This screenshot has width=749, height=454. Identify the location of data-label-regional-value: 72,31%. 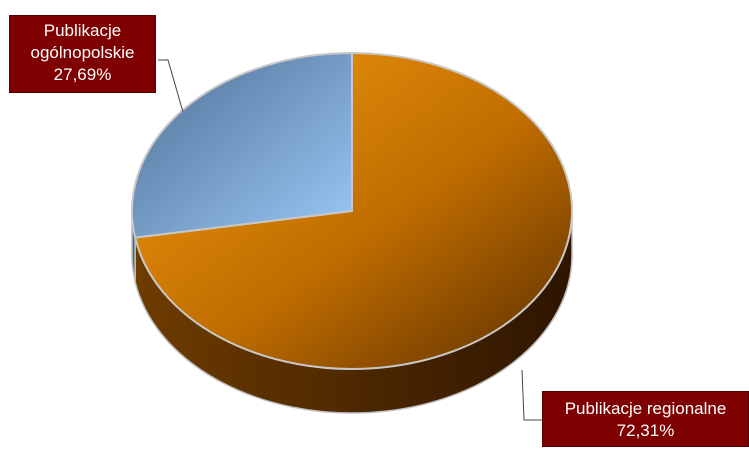
(645, 430).